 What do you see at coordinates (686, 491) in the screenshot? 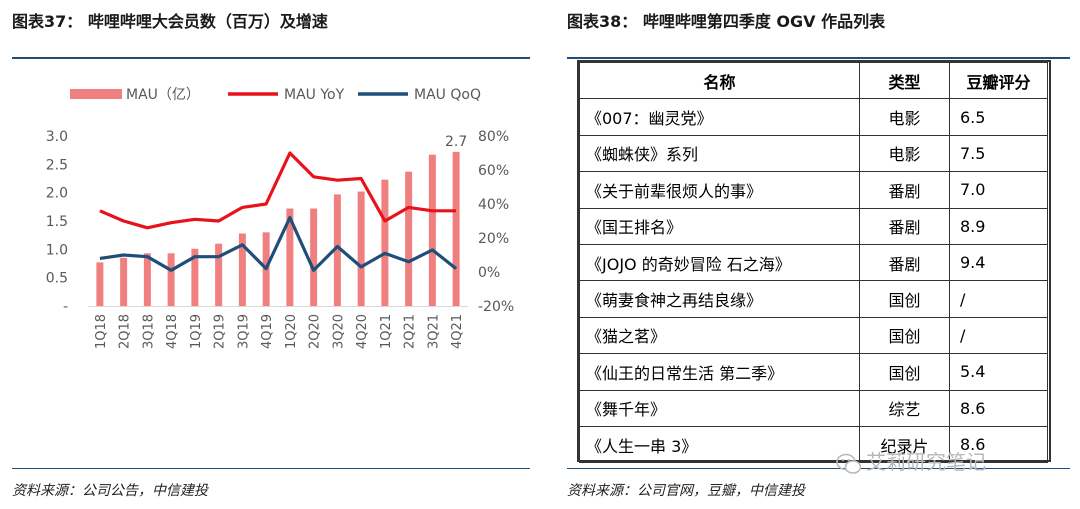
I see `source-note: 资料来源：公司官网，豆瓣，中信建投` at bounding box center [686, 491].